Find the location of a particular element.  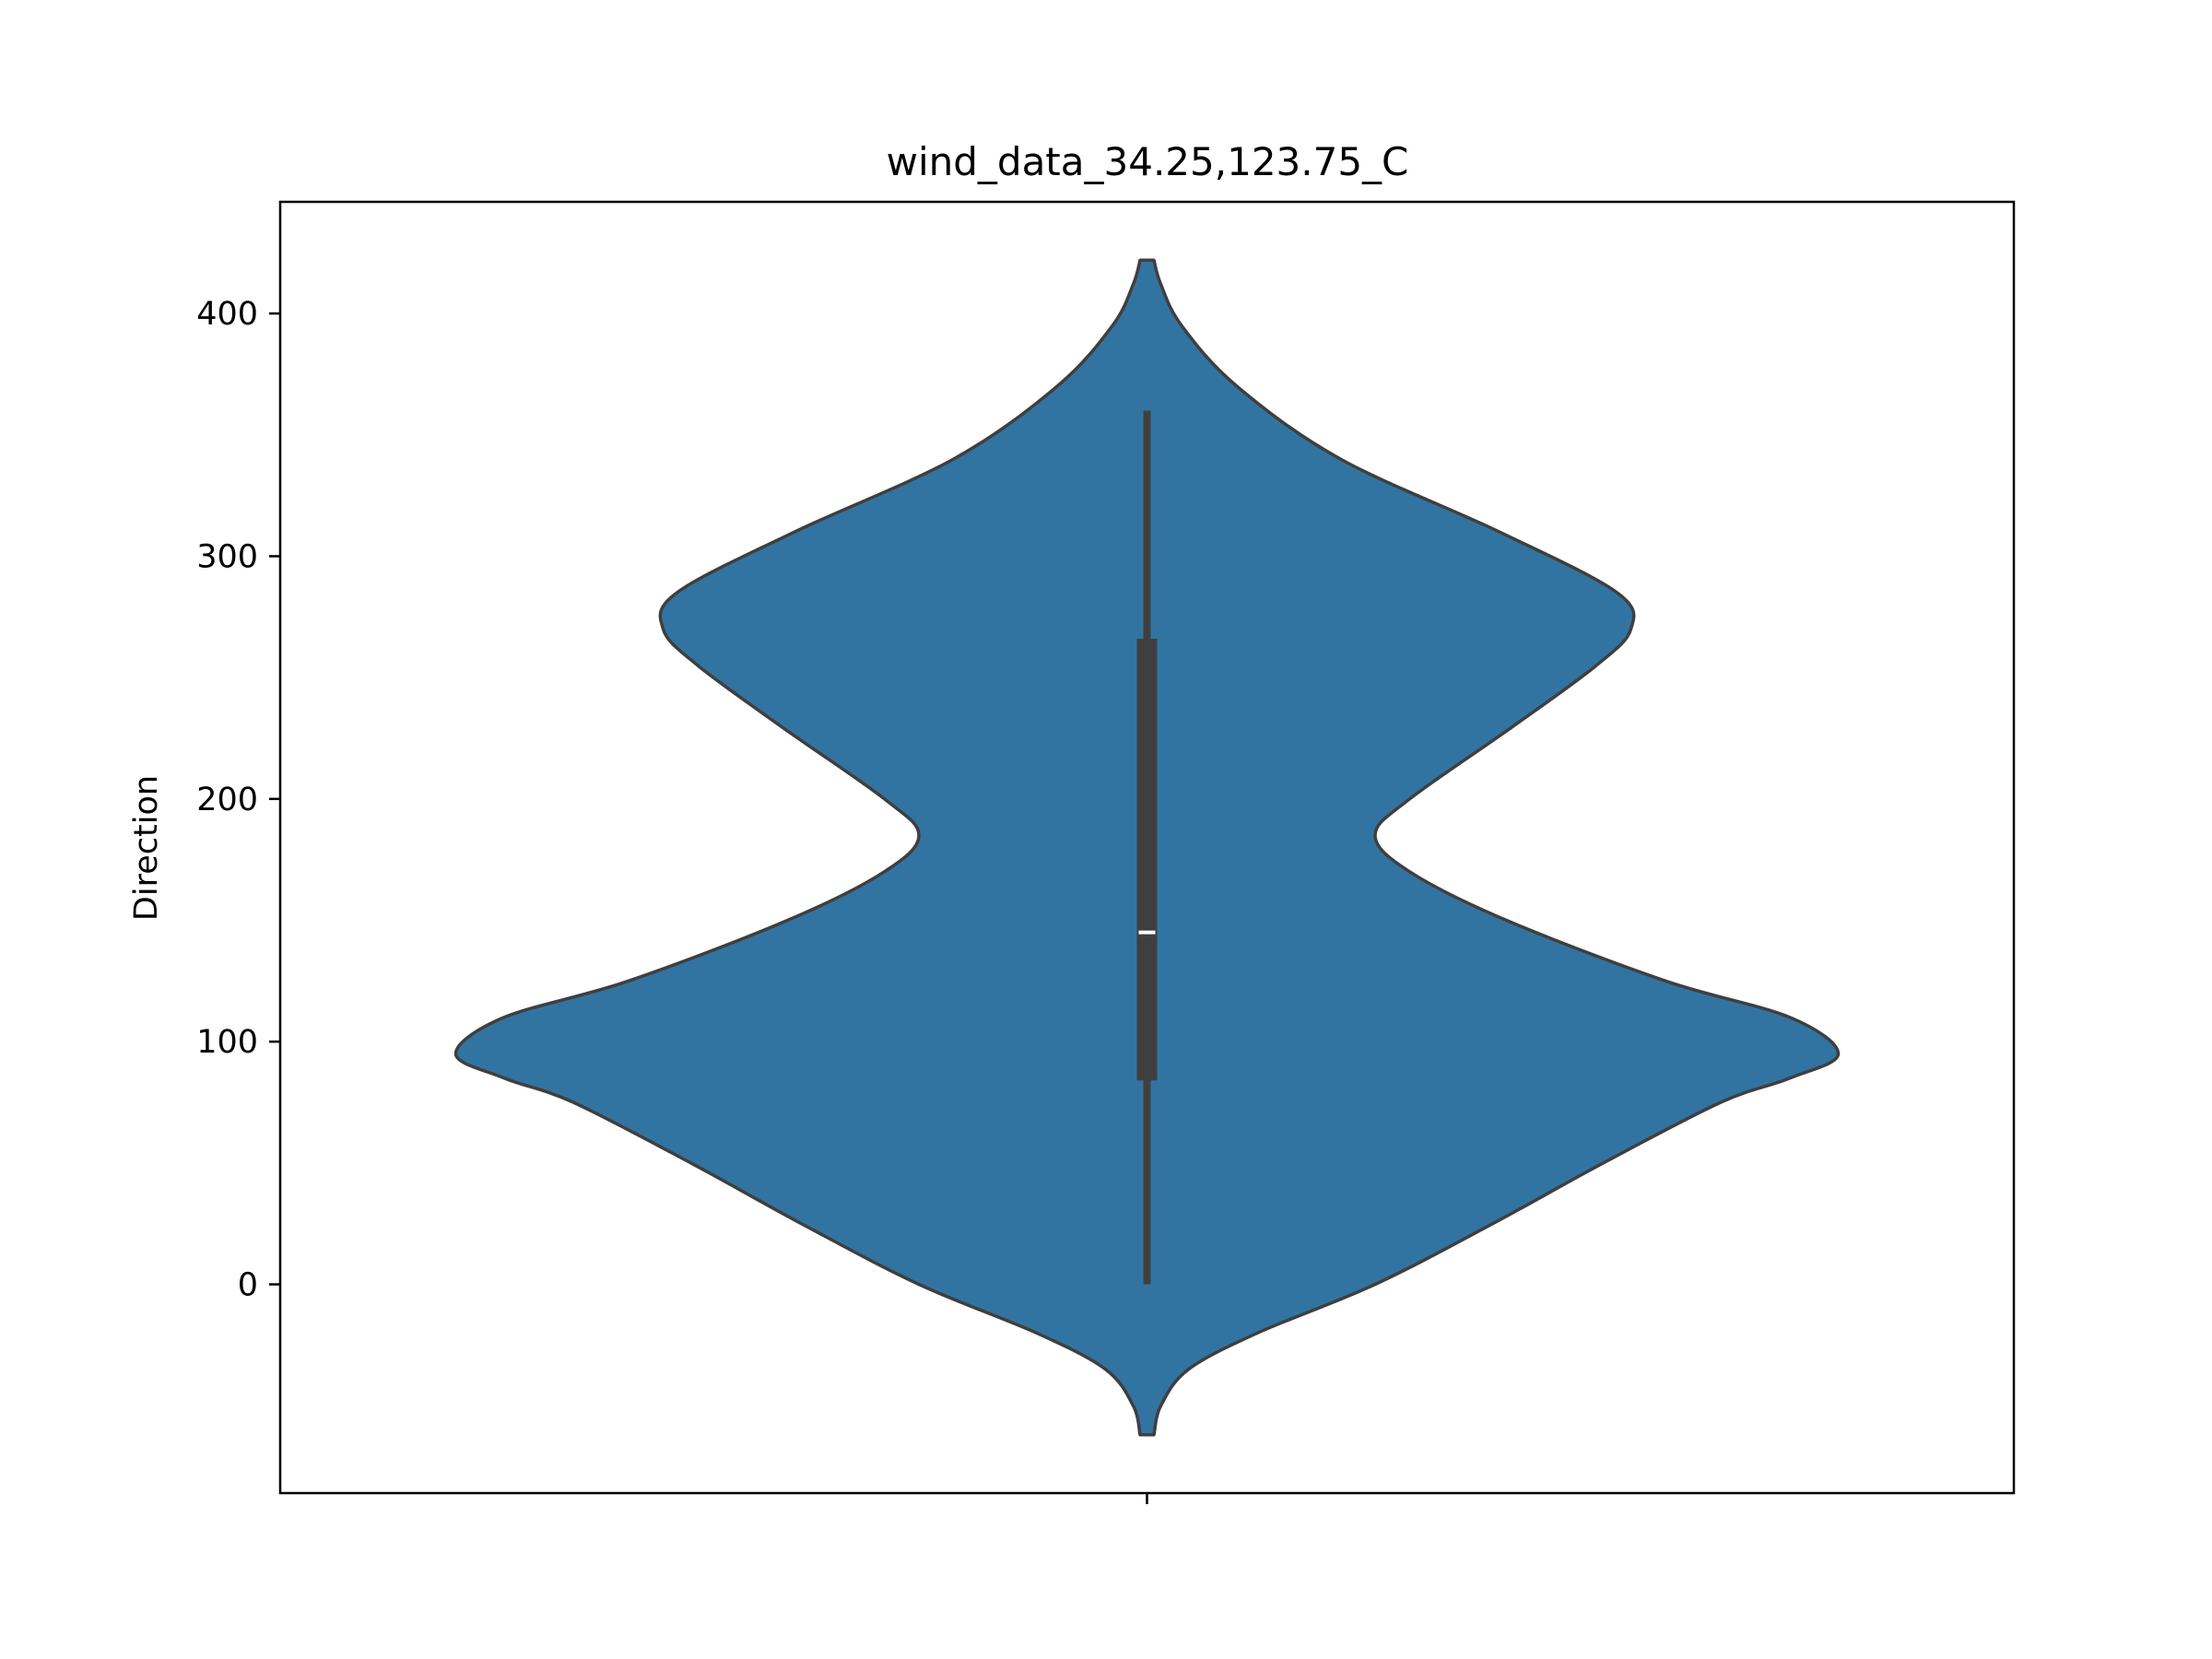

interquartile-box is located at coordinates (1147, 860).